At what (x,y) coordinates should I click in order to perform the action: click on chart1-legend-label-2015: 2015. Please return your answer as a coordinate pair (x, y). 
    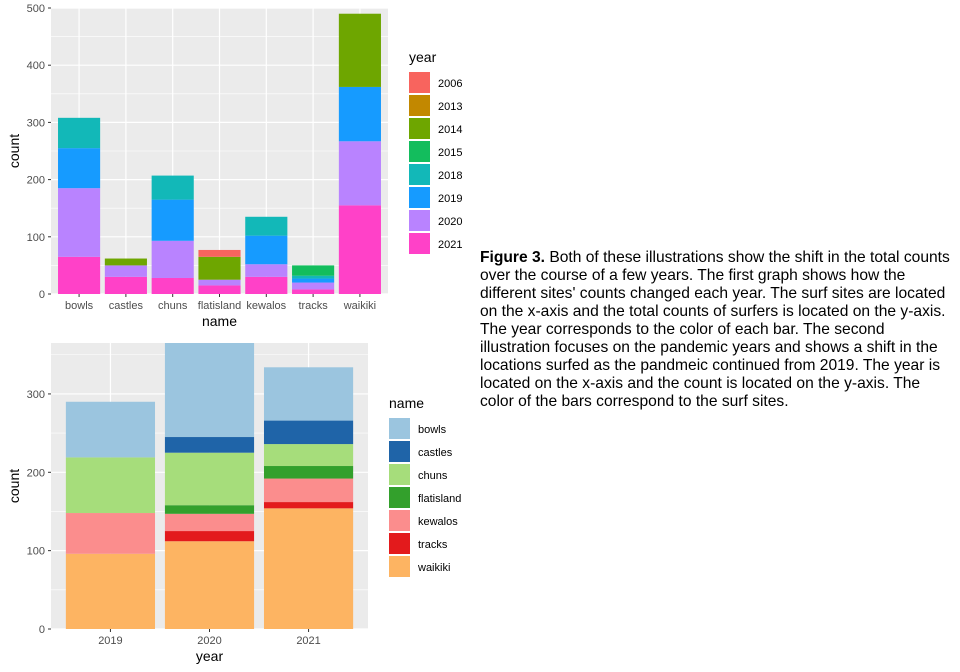
    Looking at the image, I should click on (450, 153).